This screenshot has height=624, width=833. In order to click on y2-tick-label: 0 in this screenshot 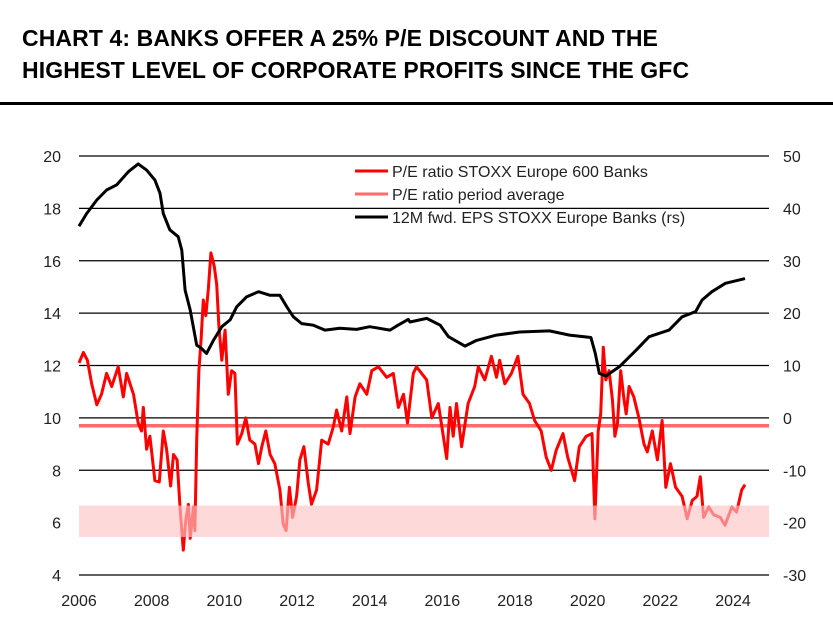, I will do `click(787, 419)`.